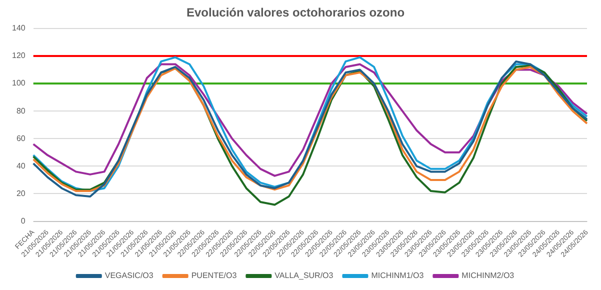  Describe the element at coordinates (21, 138) in the screenshot. I see `y-tick-label: 60` at that location.